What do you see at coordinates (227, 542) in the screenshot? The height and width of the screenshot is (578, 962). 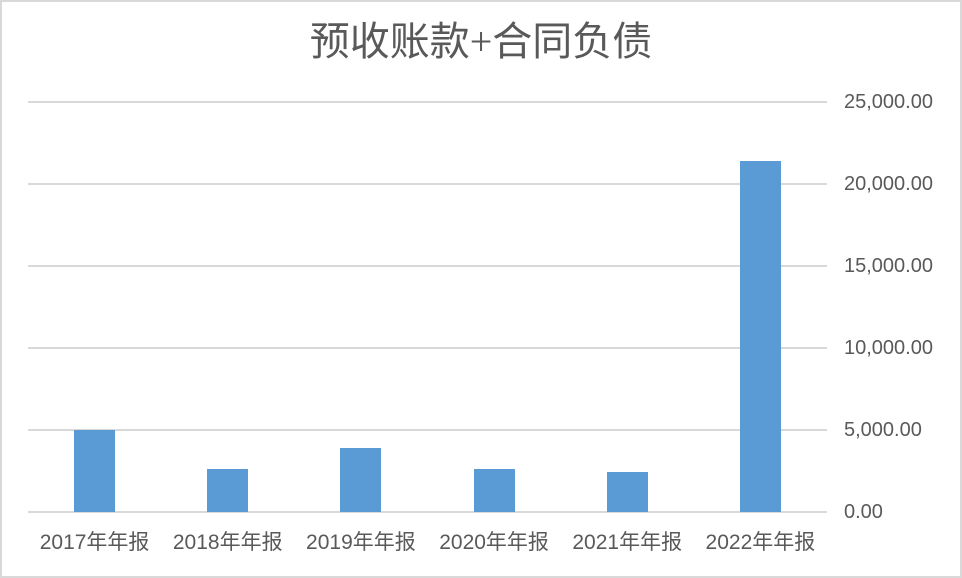 I see `x-axis-category-label: 2018年年报` at bounding box center [227, 542].